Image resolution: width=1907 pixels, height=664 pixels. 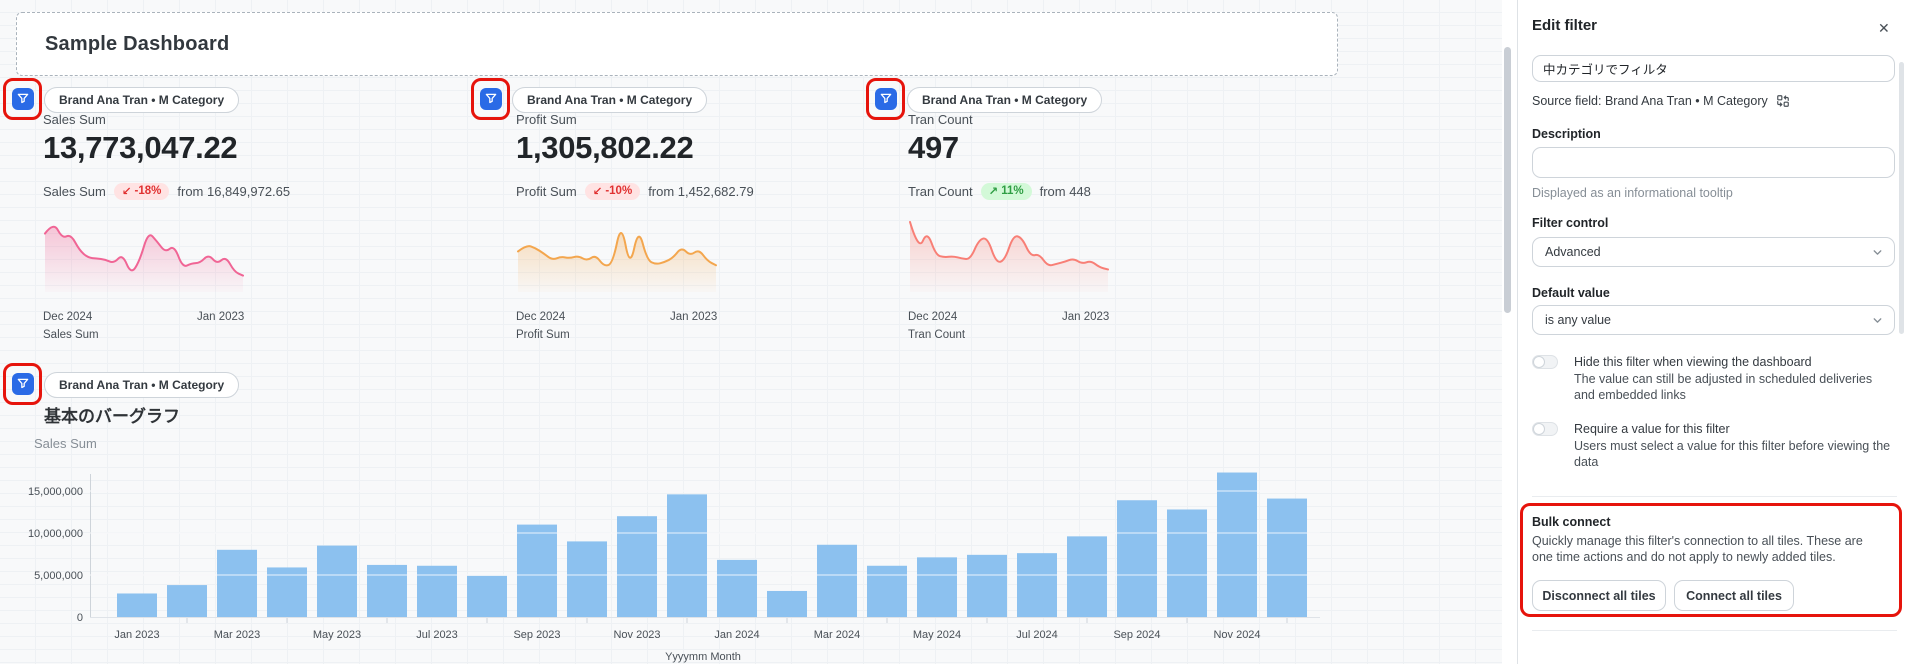 What do you see at coordinates (1713, 162) in the screenshot?
I see `description-input` at bounding box center [1713, 162].